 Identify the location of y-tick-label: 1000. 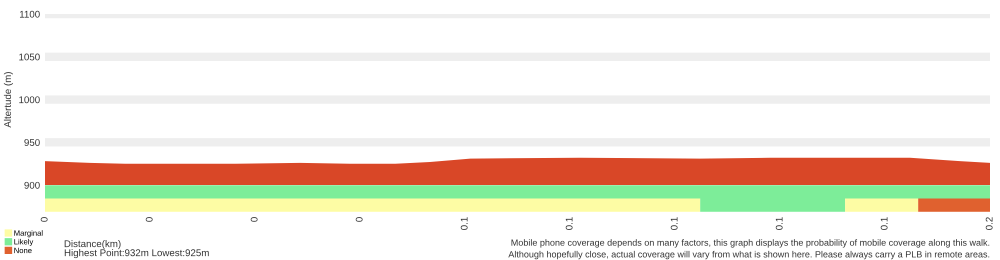
(29, 100).